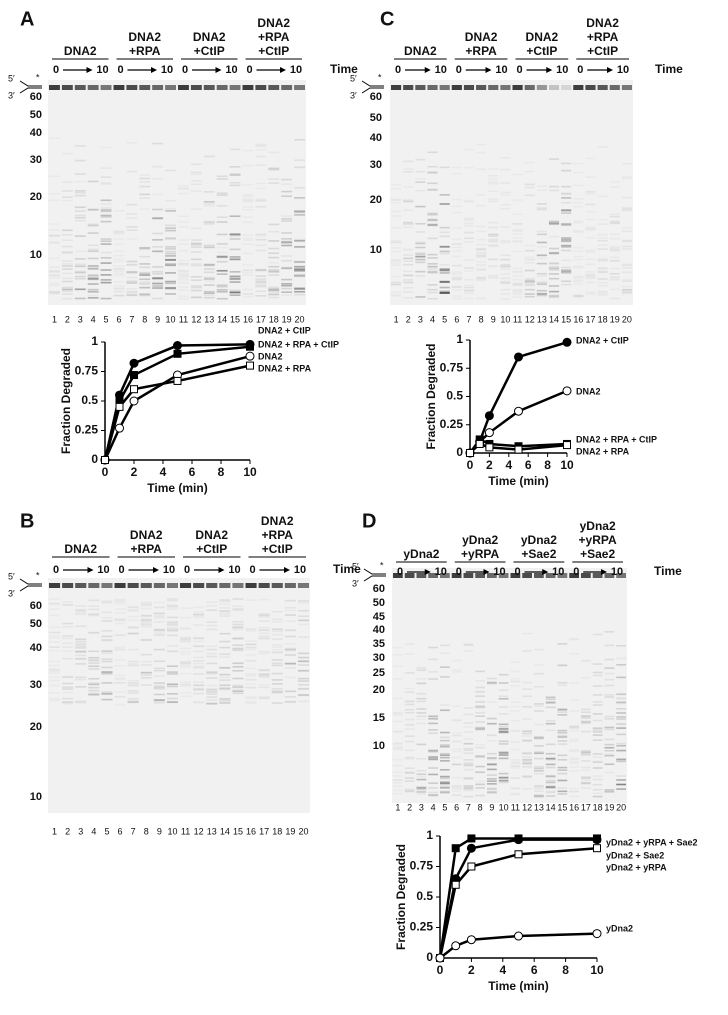 Image resolution: width=728 pixels, height=1015 pixels. I want to click on series-label: DNA2 + RPA, so click(603, 451).